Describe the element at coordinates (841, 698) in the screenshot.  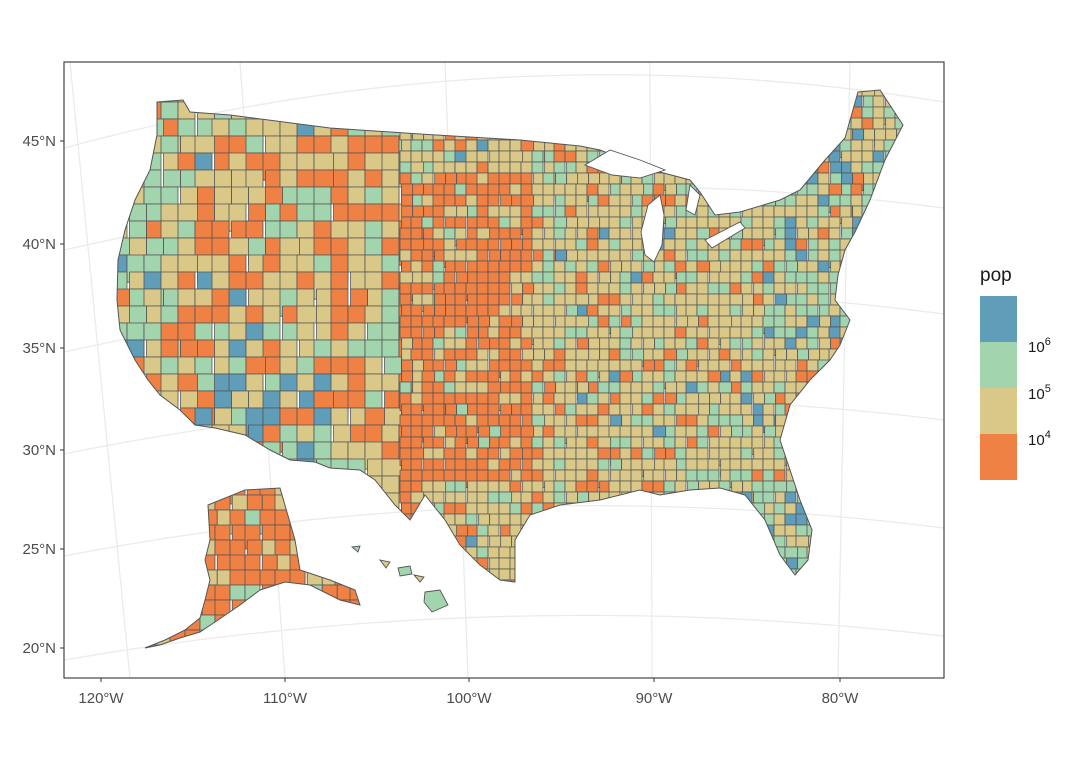
I see `lon-label: 80°W` at that location.